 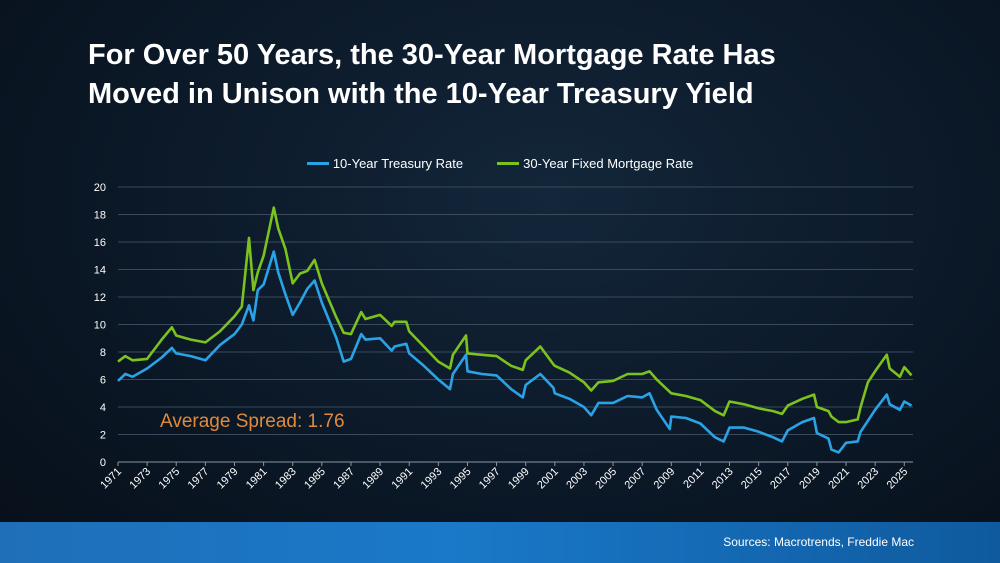 I want to click on source-text: Sources: Macrotrends, Freddie Mac, so click(x=818, y=542).